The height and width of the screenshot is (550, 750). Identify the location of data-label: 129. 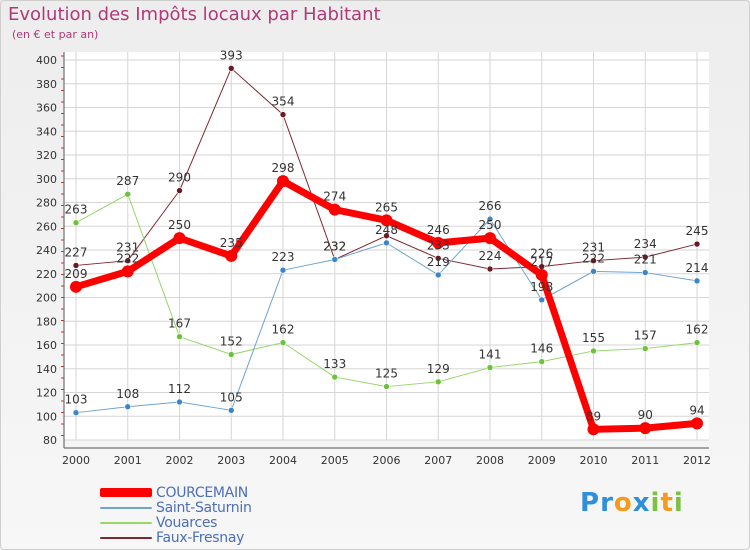
(438, 369).